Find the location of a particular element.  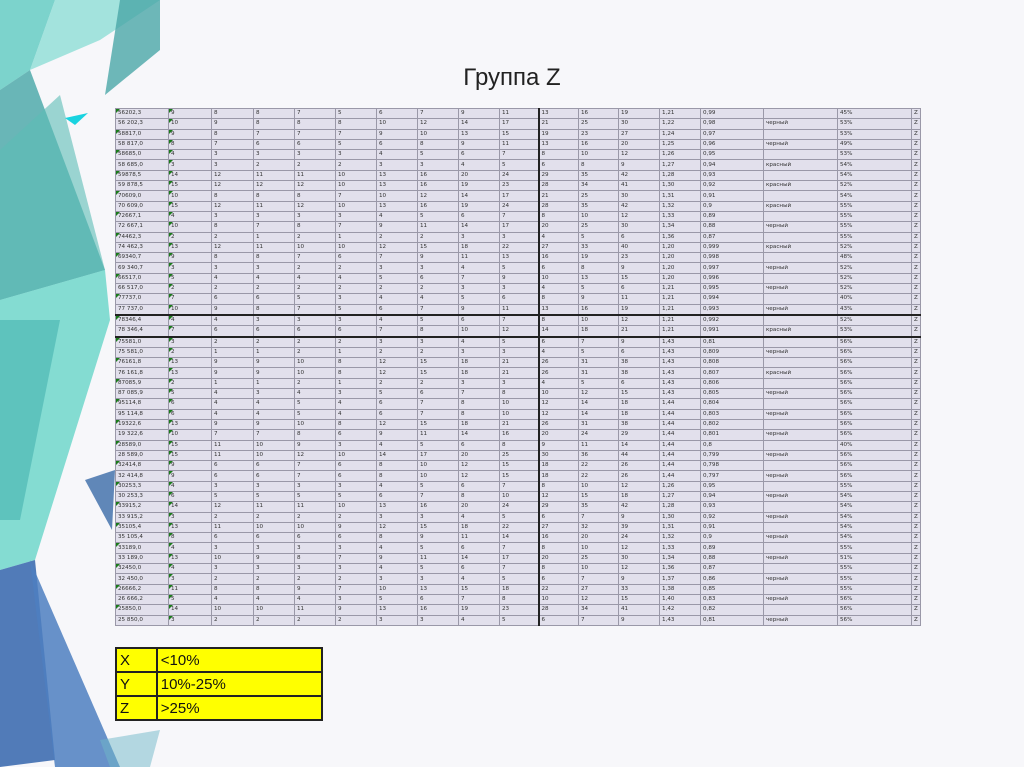

row-id-cell: 87 085,9 is located at coordinates (142, 394).